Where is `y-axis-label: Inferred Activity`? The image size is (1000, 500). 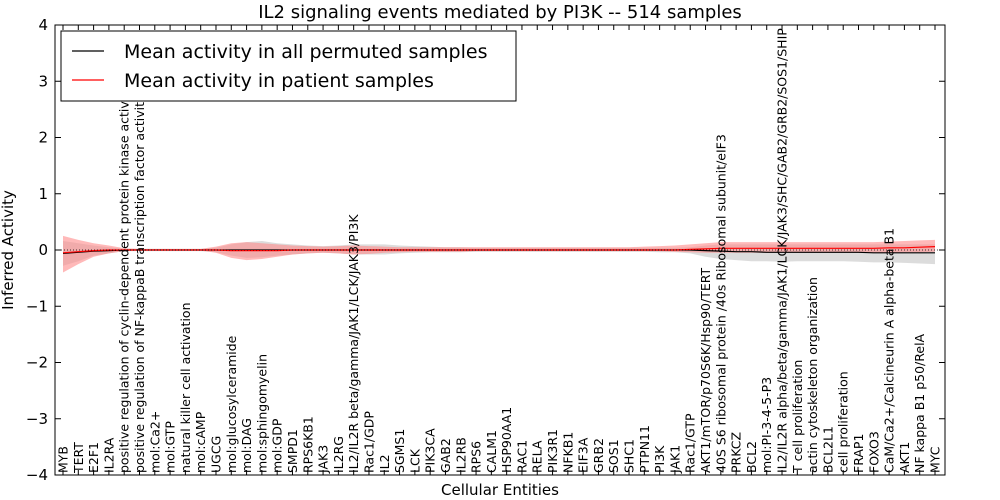
y-axis-label: Inferred Activity is located at coordinates (8, 250).